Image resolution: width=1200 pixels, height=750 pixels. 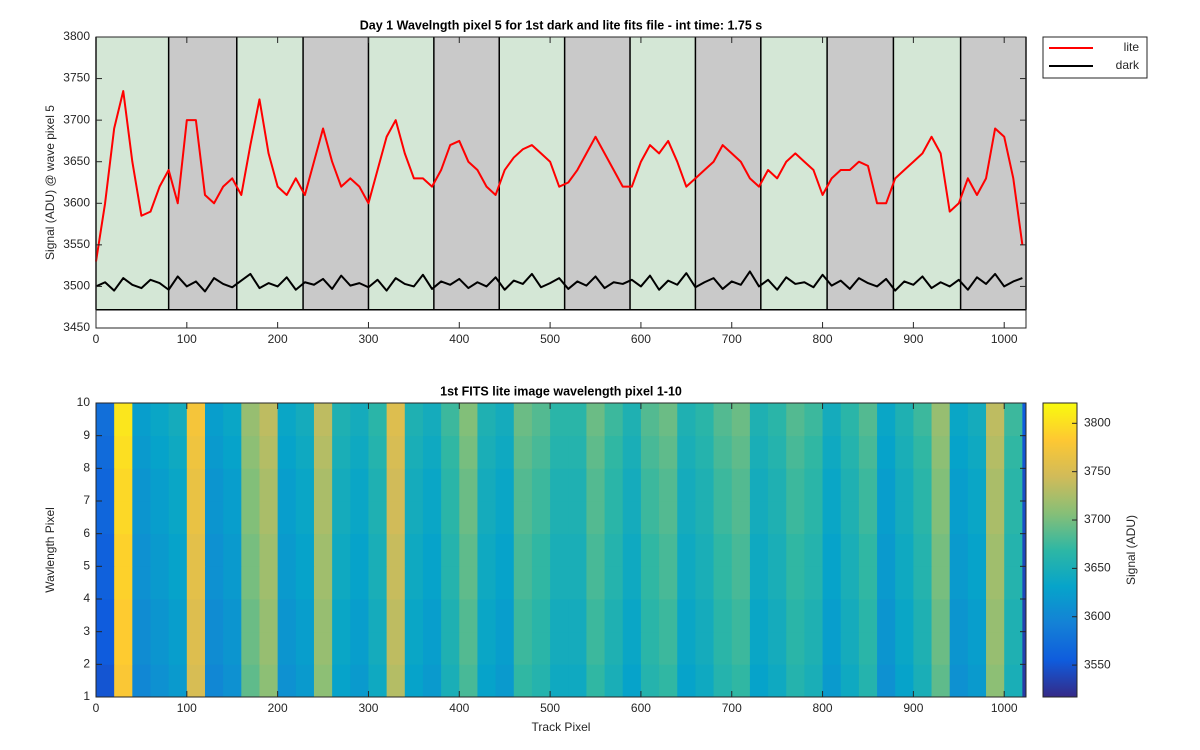 I want to click on y-tick-label: 3650, so click(x=76, y=161).